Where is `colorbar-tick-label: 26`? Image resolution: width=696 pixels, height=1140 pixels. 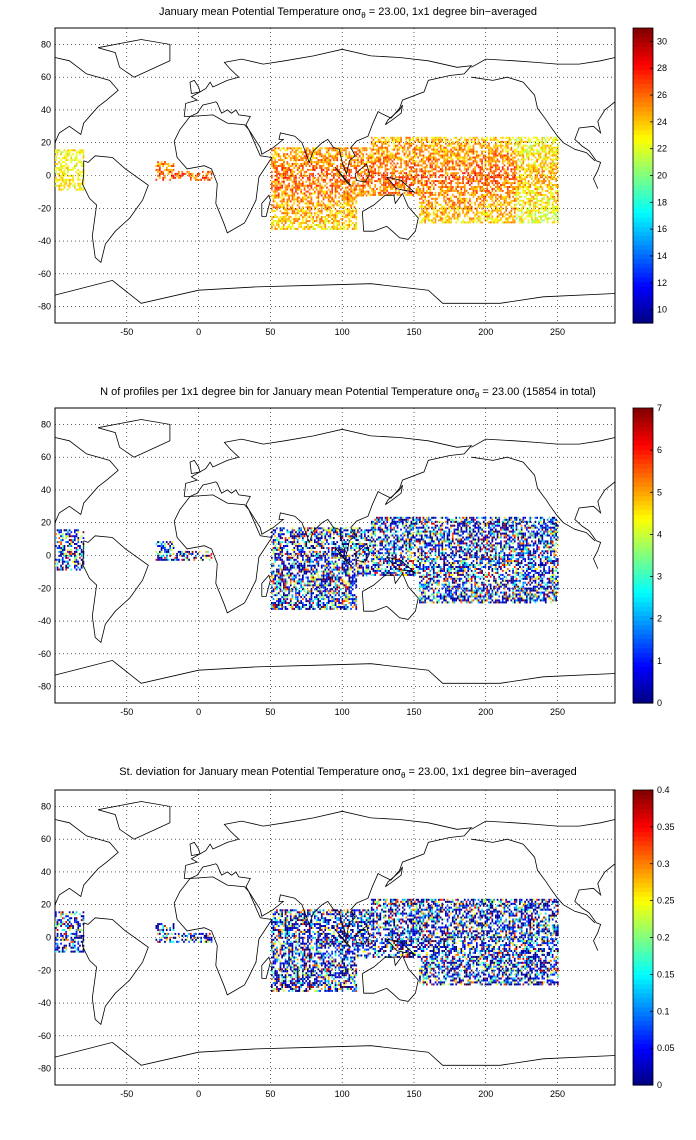
colorbar-tick-label: 26 is located at coordinates (662, 95).